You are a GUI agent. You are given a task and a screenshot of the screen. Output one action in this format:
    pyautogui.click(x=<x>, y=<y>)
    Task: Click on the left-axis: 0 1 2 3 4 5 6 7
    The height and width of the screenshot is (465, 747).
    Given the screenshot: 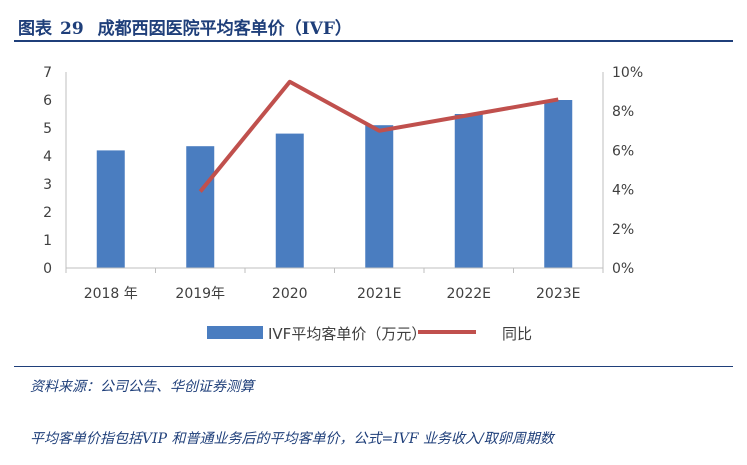 What is the action you would take?
    pyautogui.click(x=55, y=171)
    